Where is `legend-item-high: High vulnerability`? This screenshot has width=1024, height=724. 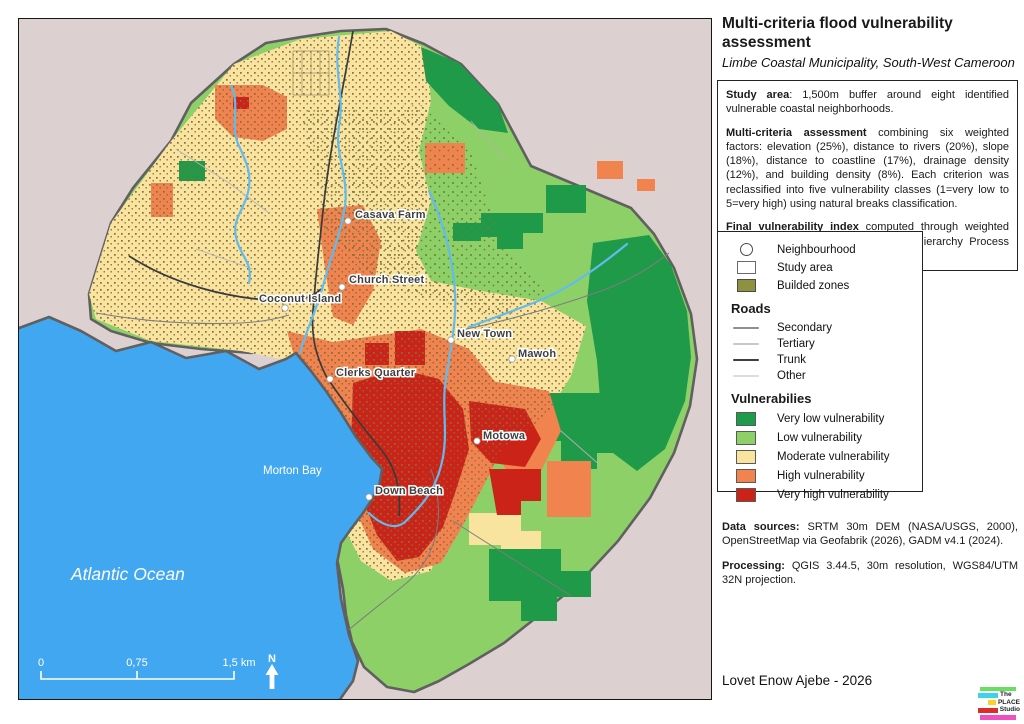
legend-item-high: High vulnerability is located at coordinates (823, 476).